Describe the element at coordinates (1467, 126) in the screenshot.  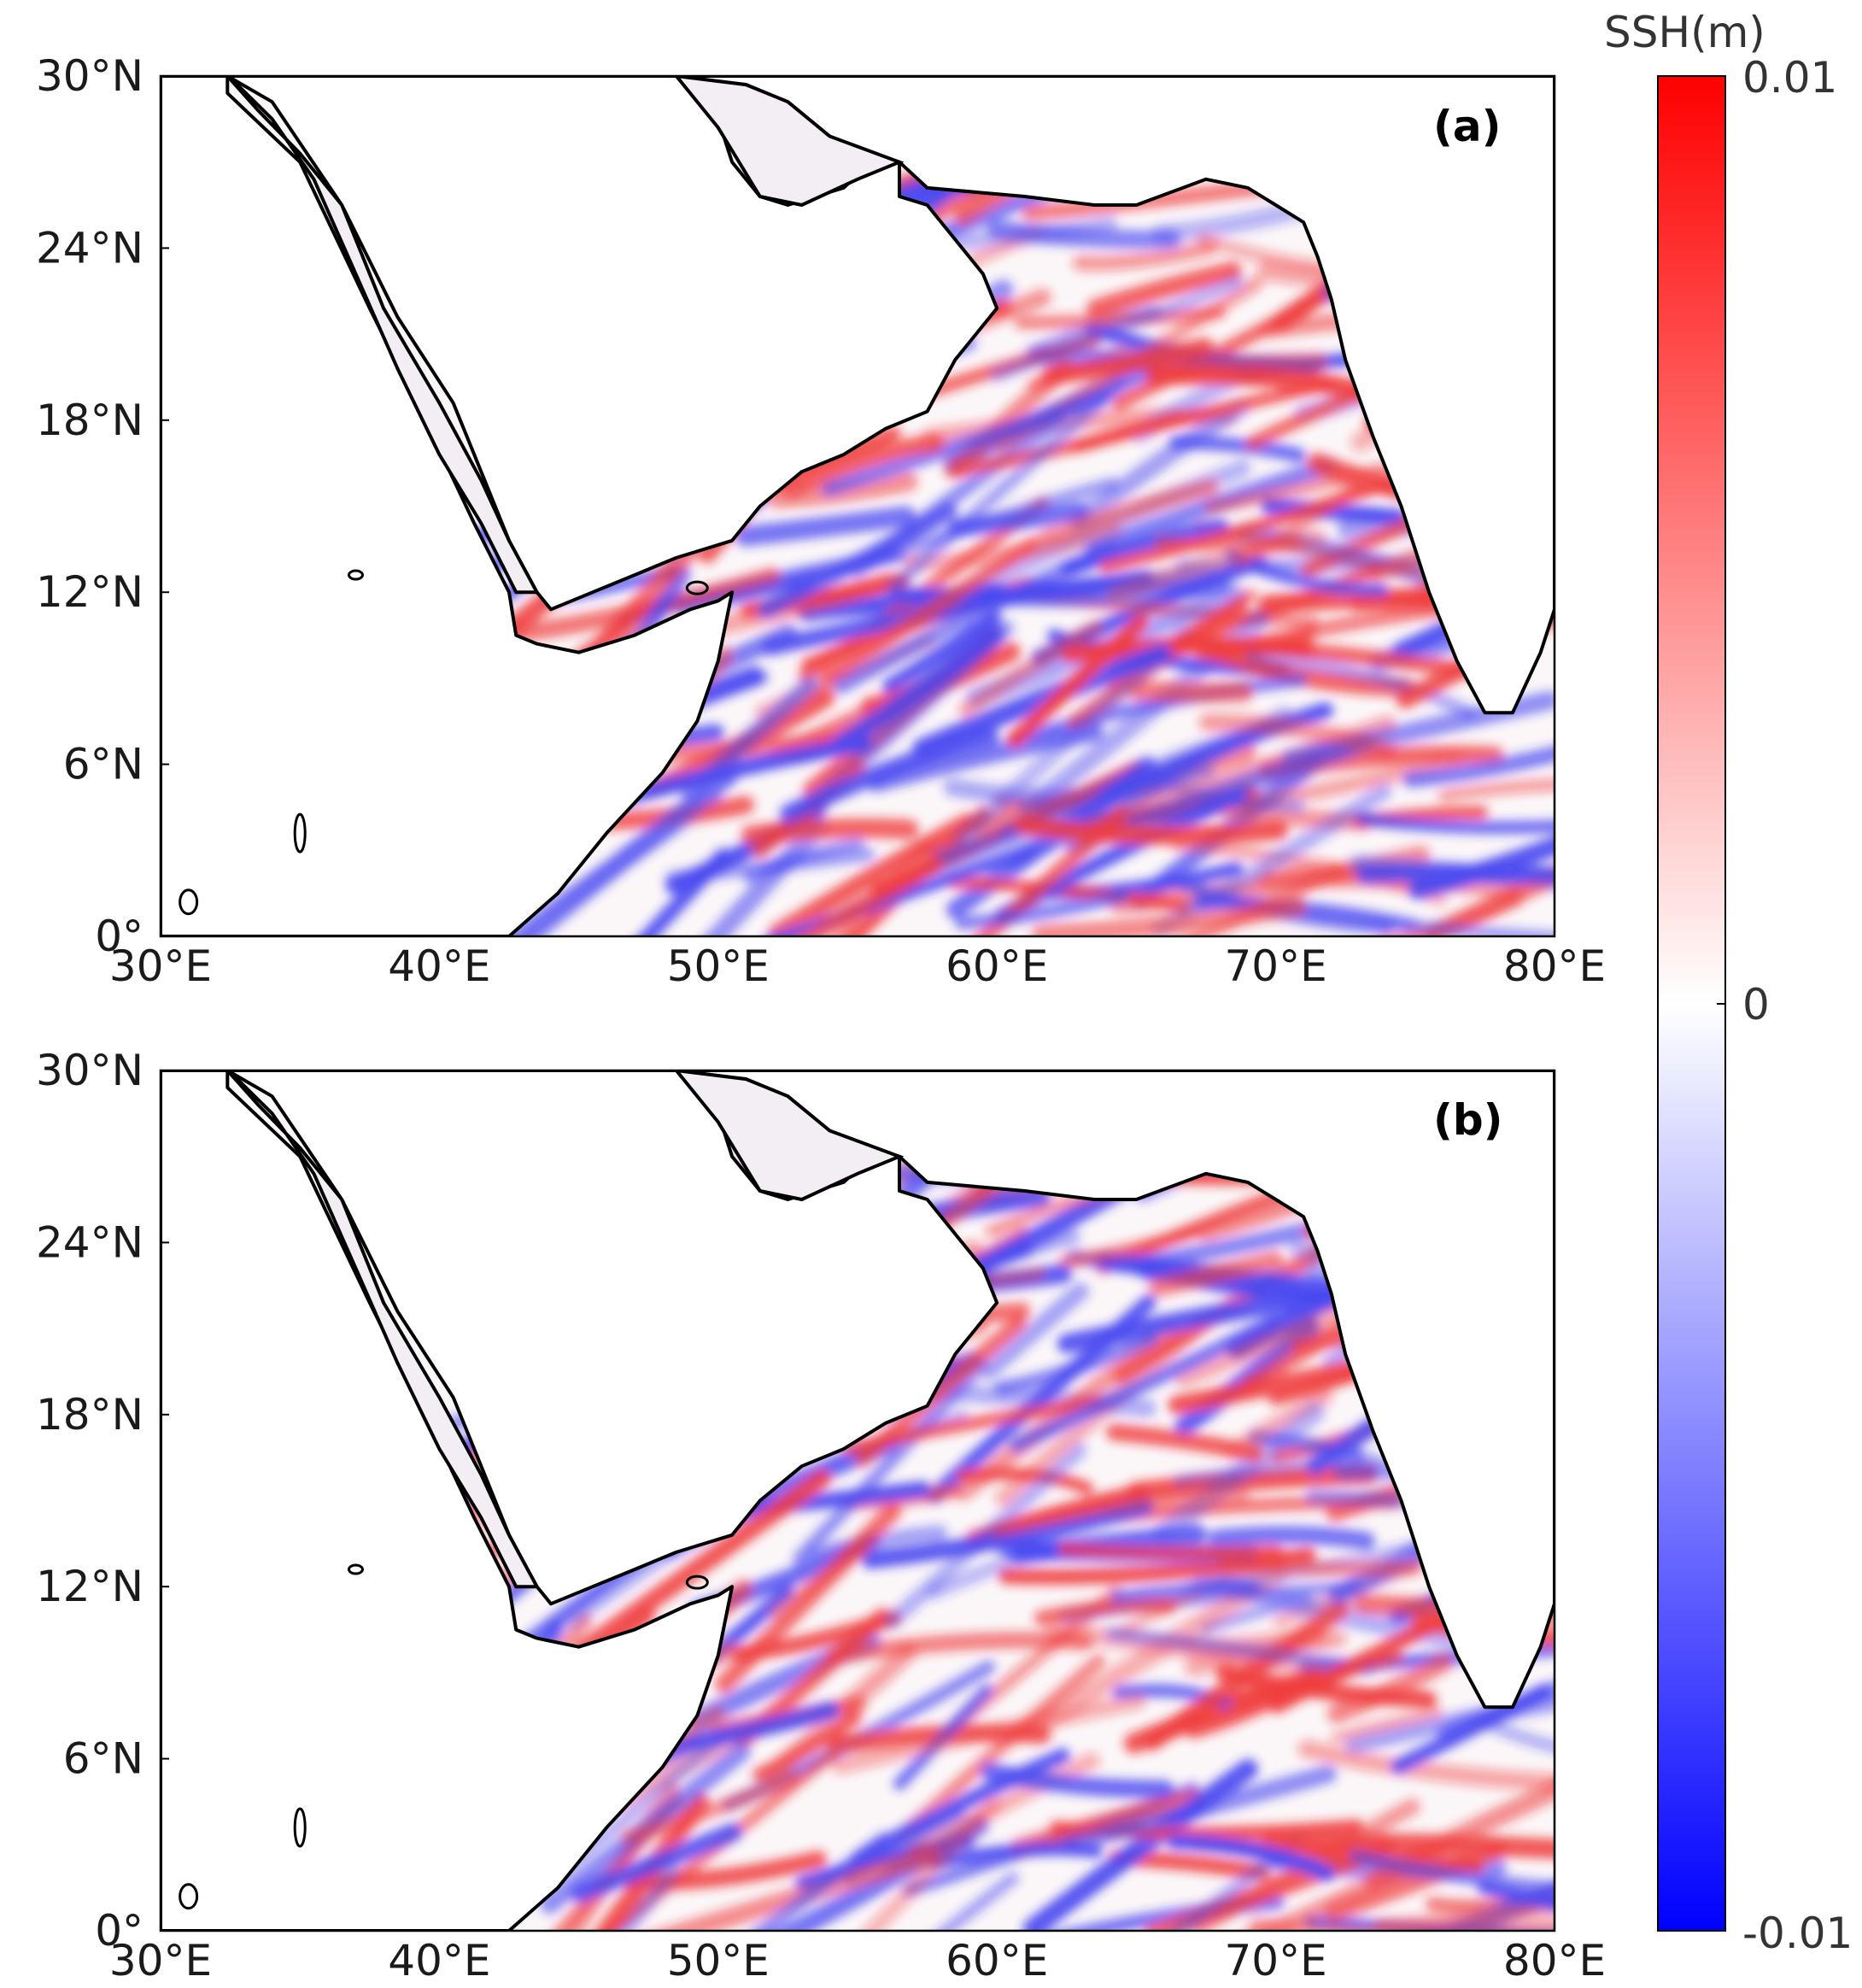
I see `panel-a-tag: (a)` at that location.